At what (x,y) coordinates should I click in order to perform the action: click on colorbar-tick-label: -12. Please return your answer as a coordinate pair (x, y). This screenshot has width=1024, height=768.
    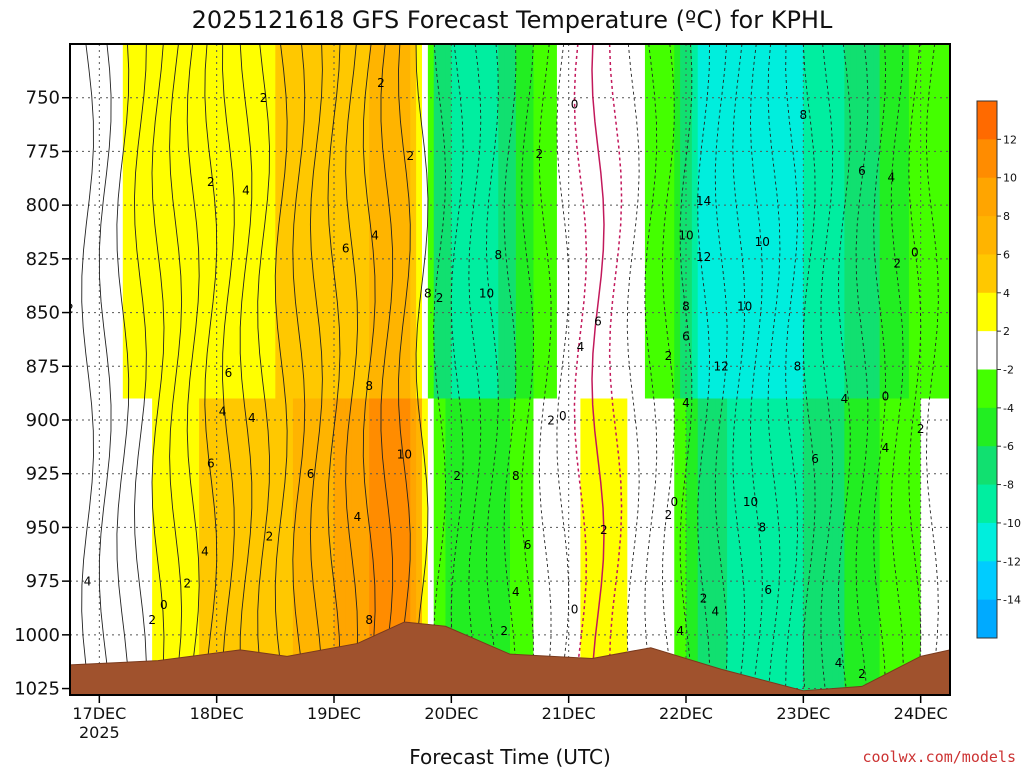
    Looking at the image, I should click on (1012, 561).